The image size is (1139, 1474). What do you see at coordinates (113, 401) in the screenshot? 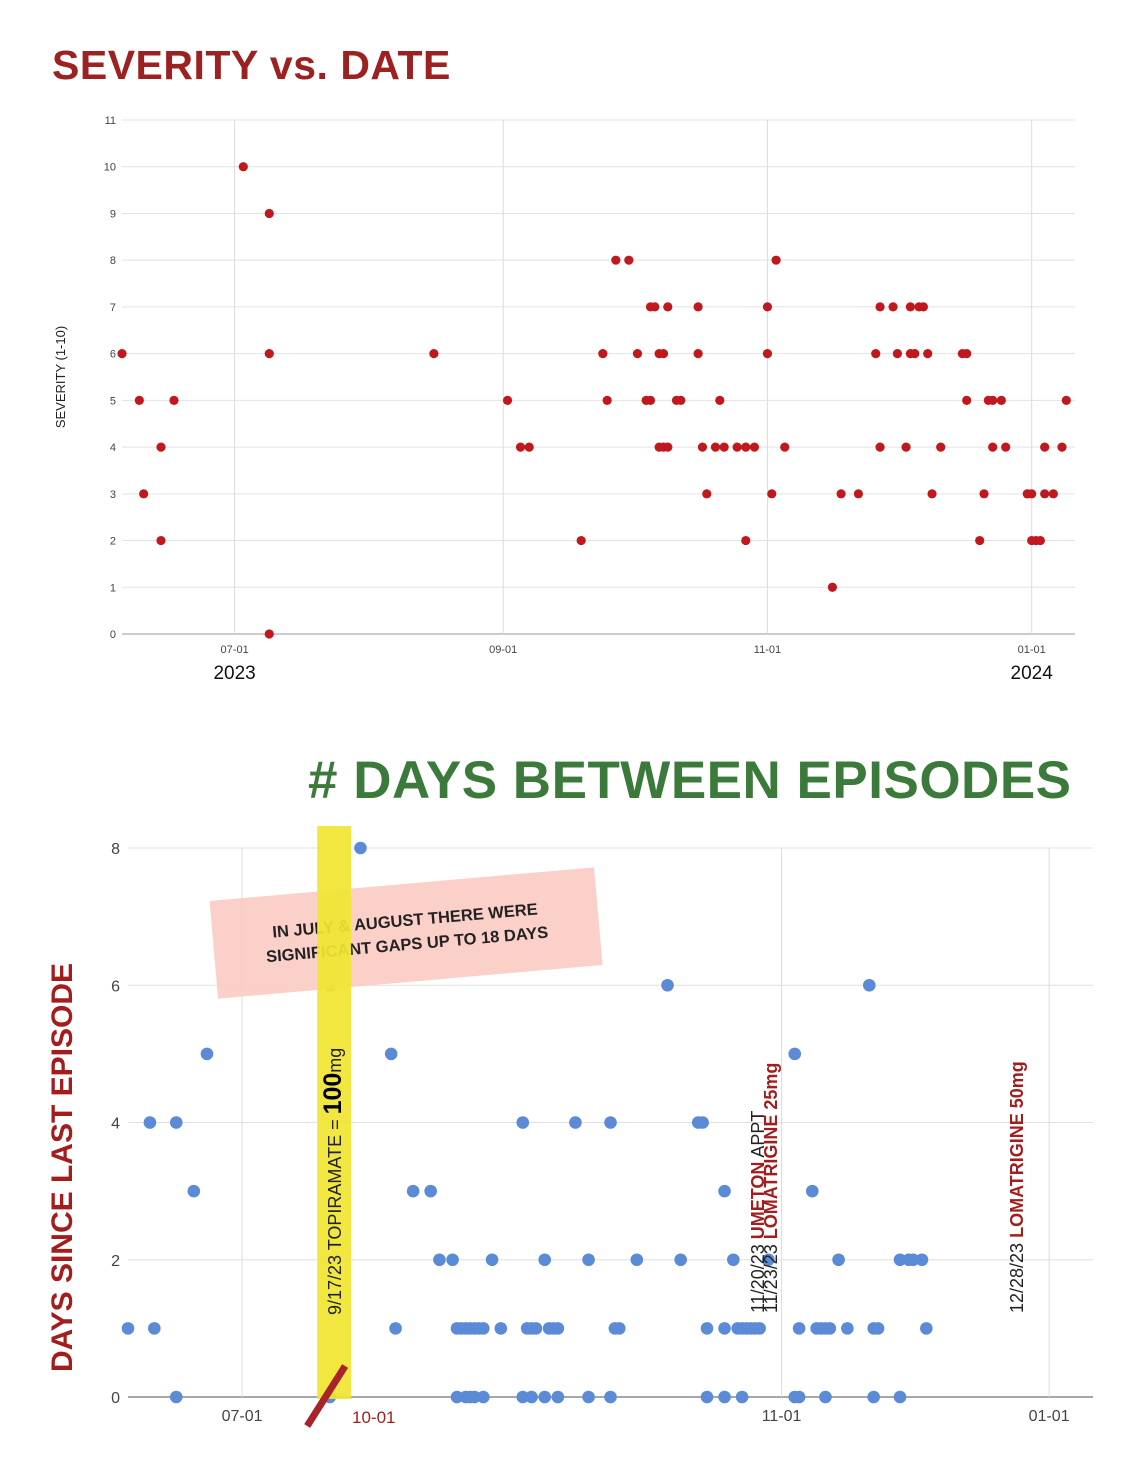
I see `y-tick-label: 5` at bounding box center [113, 401].